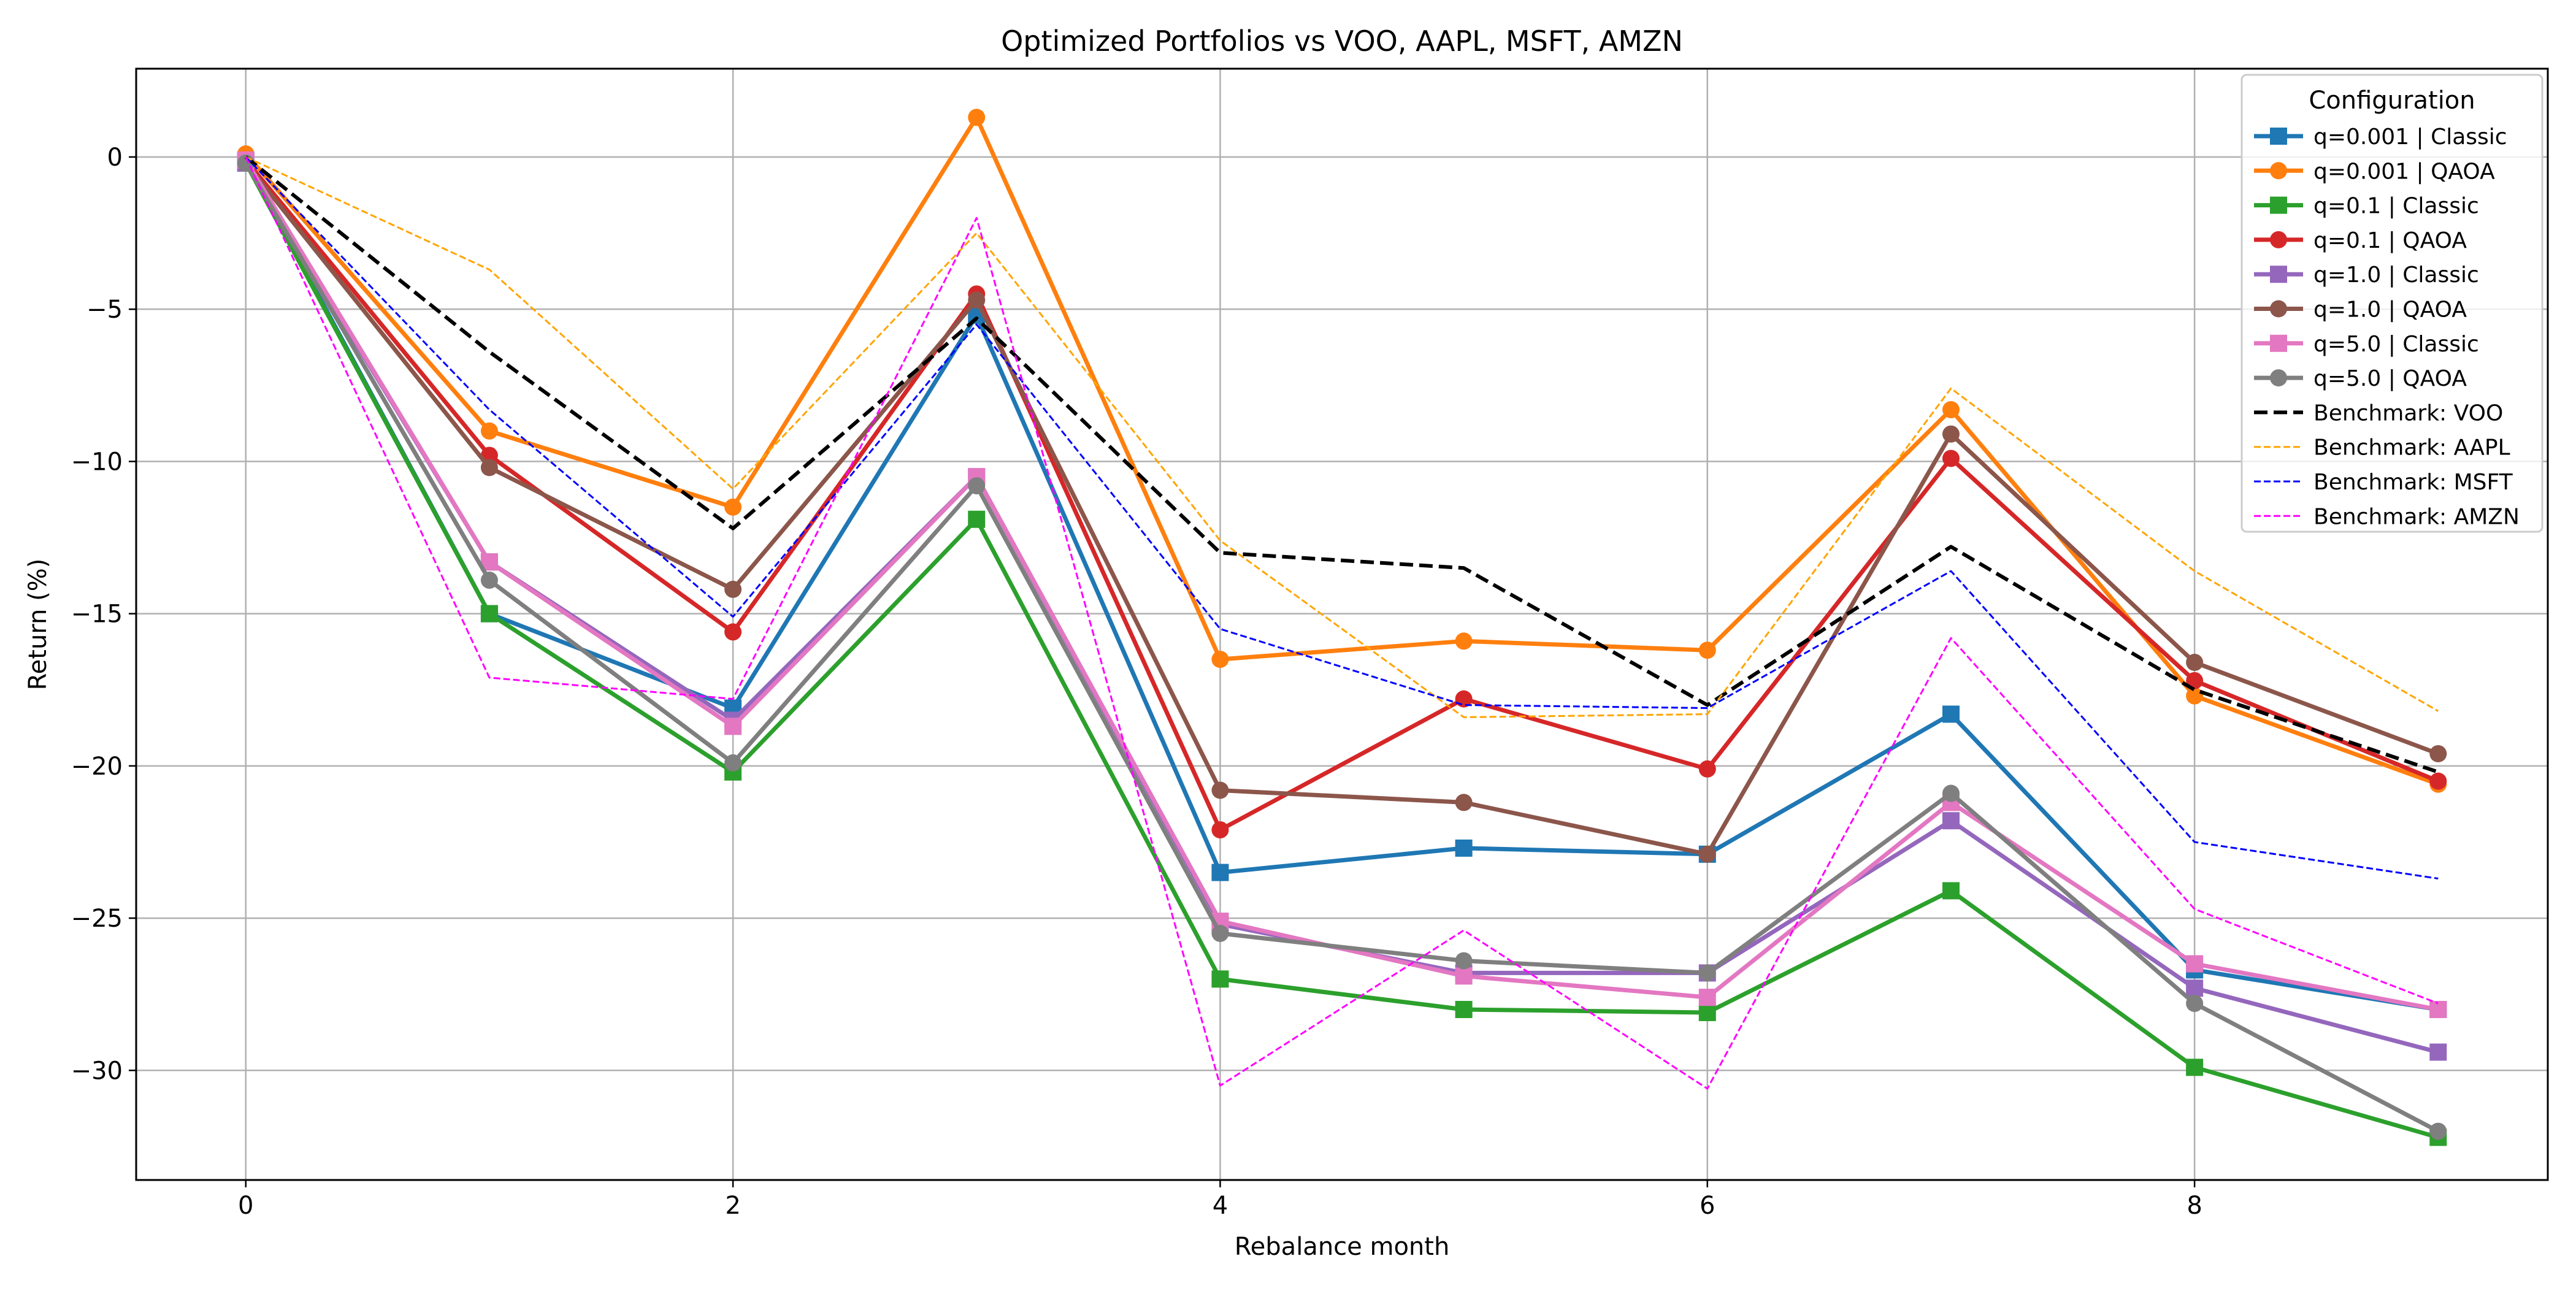 This screenshot has width=2576, height=1291. I want to click on legend-label: Benchmark: VOO, so click(2408, 413).